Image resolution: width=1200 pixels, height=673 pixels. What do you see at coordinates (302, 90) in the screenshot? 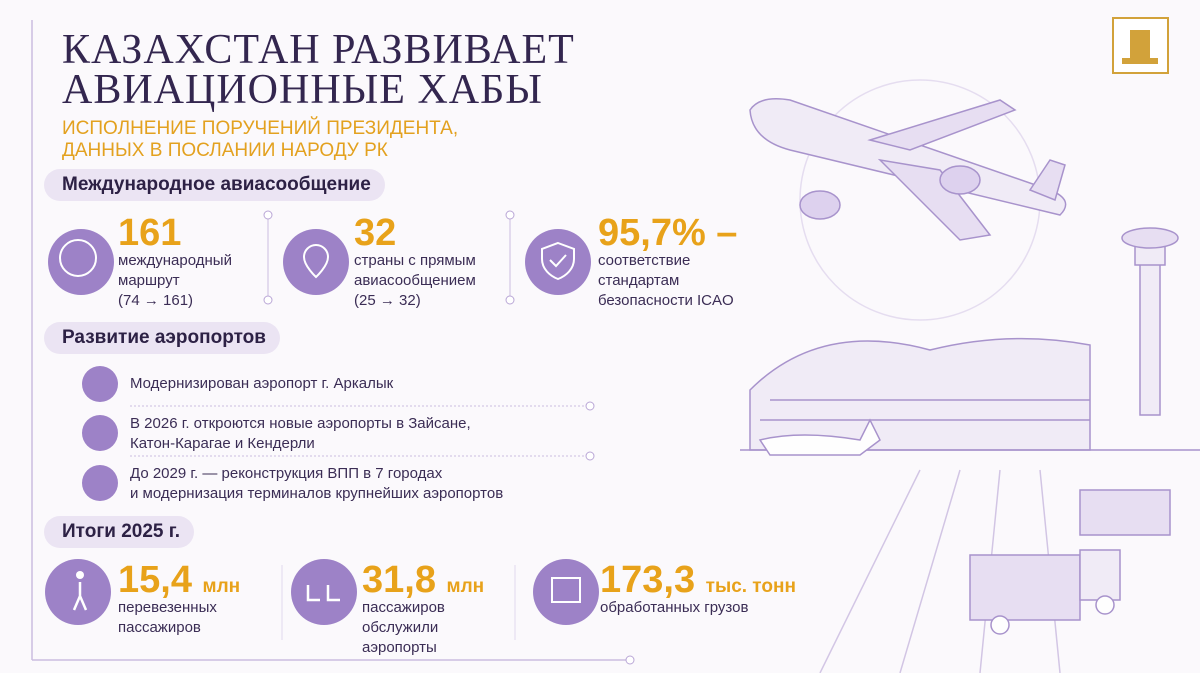
I see `title-line: АВИАЦИОННЫЕ ХАБЫ` at bounding box center [302, 90].